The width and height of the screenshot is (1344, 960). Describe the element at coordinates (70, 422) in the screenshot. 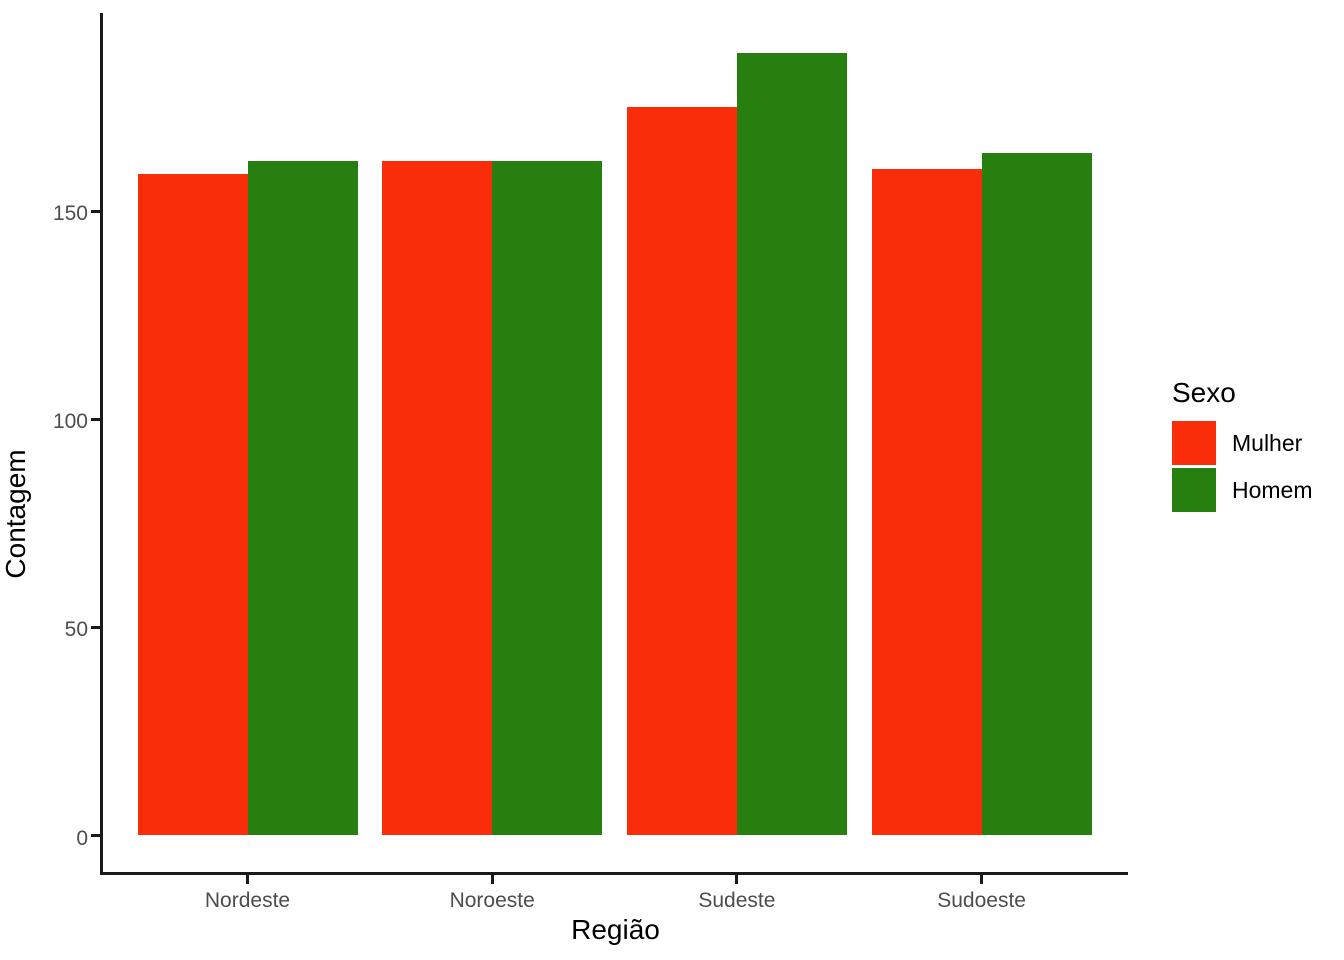

I see `y-tick-label-100: 100` at that location.